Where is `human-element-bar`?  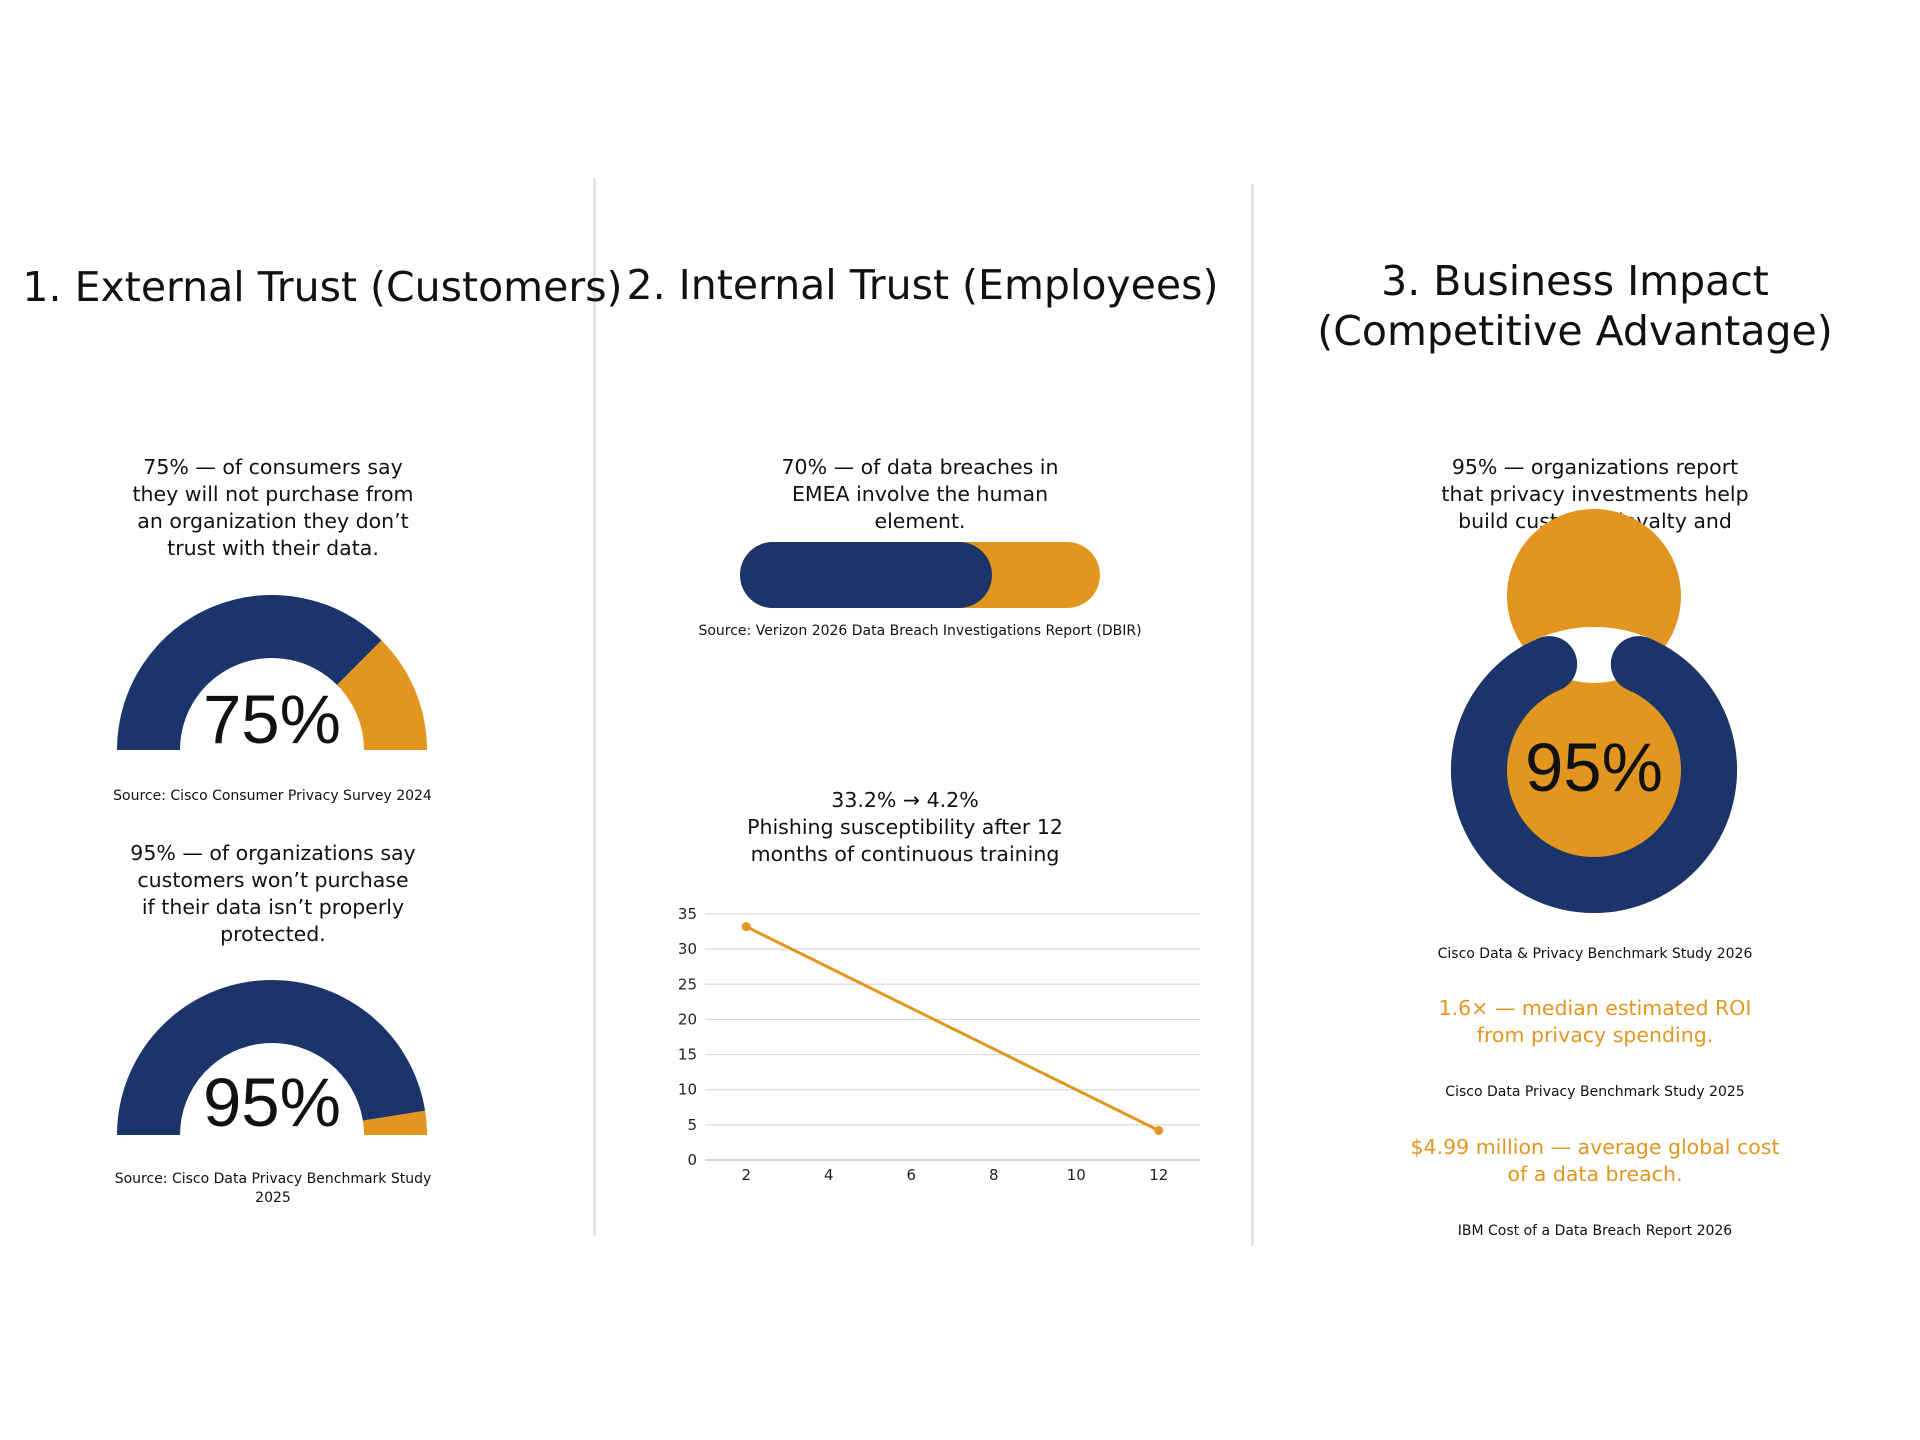 human-element-bar is located at coordinates (920, 575).